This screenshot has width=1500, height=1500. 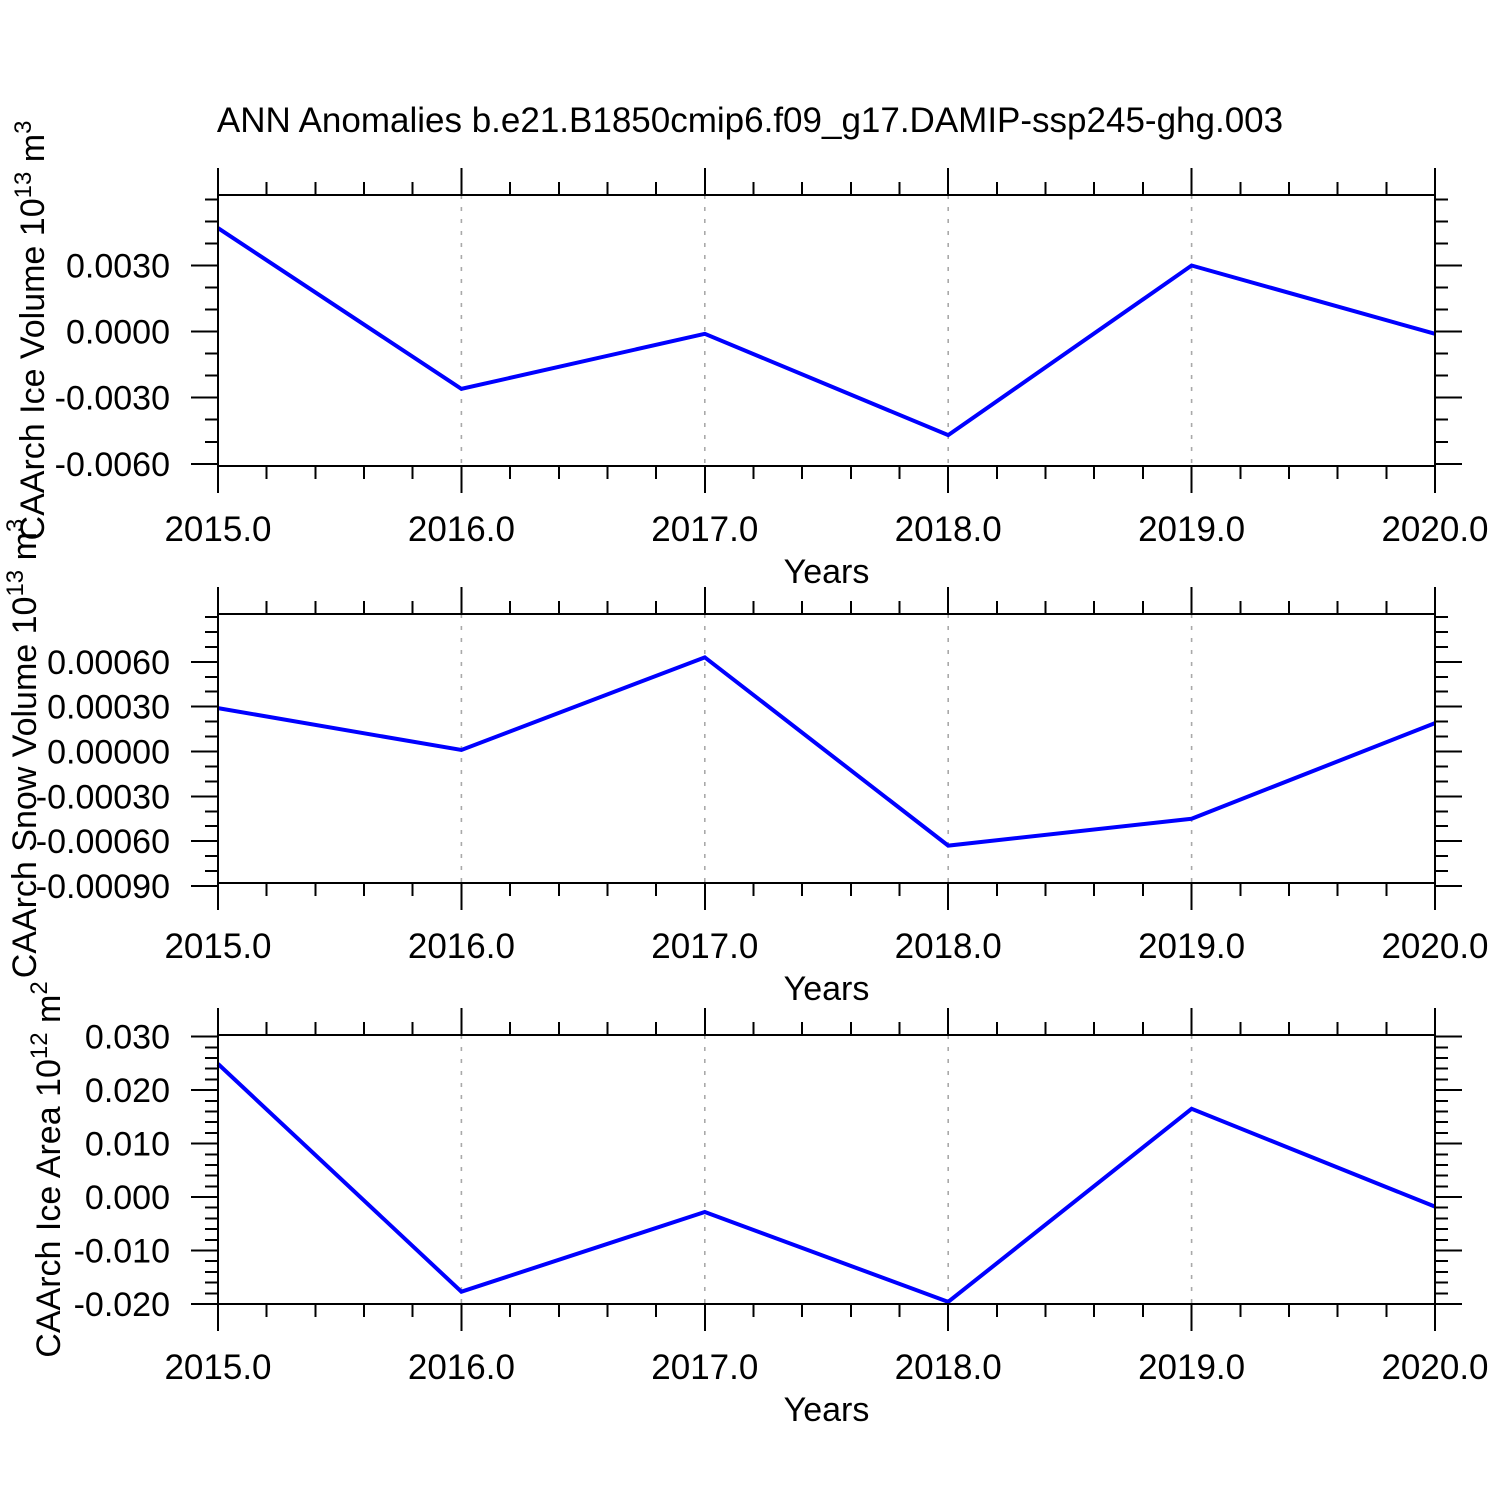 I want to click on y-tick-label: 0.010, so click(x=127, y=1145).